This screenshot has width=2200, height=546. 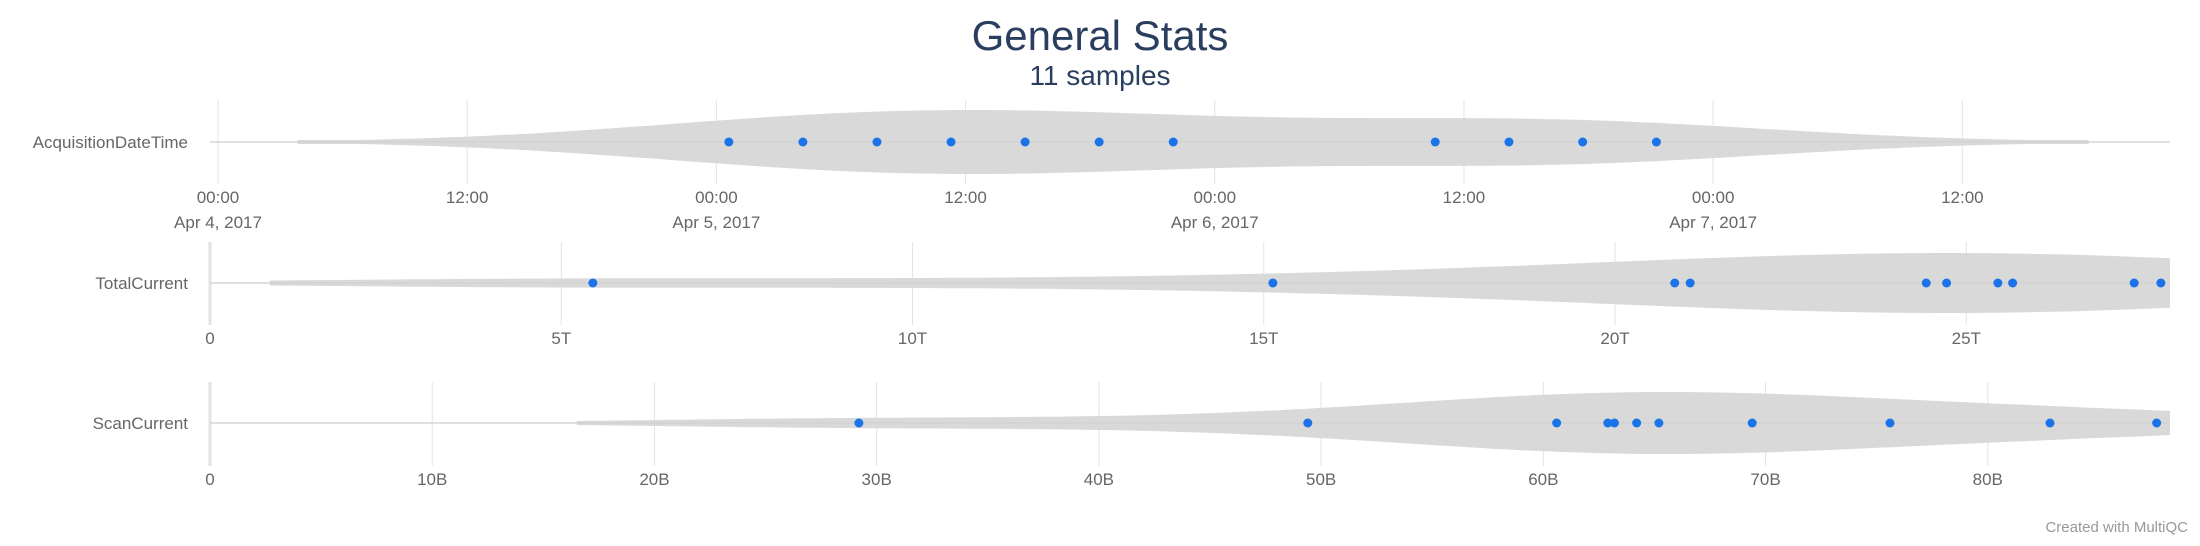 What do you see at coordinates (1966, 338) in the screenshot?
I see `tick-label: 25T` at bounding box center [1966, 338].